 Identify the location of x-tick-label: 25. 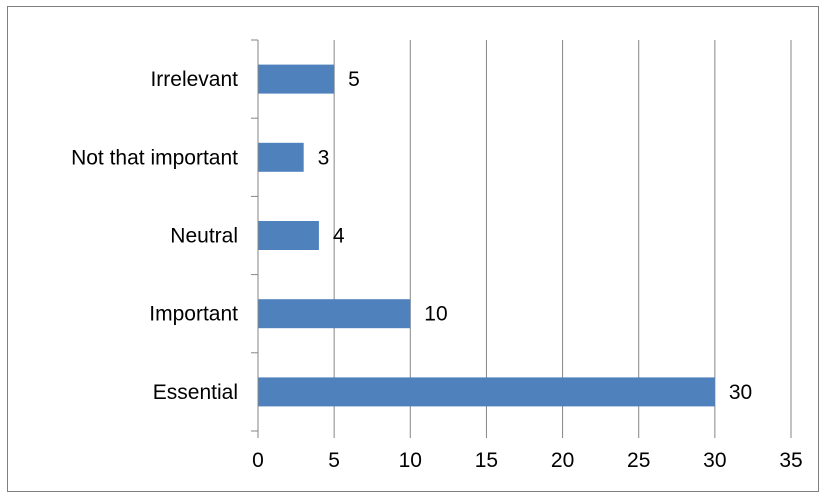
(638, 460).